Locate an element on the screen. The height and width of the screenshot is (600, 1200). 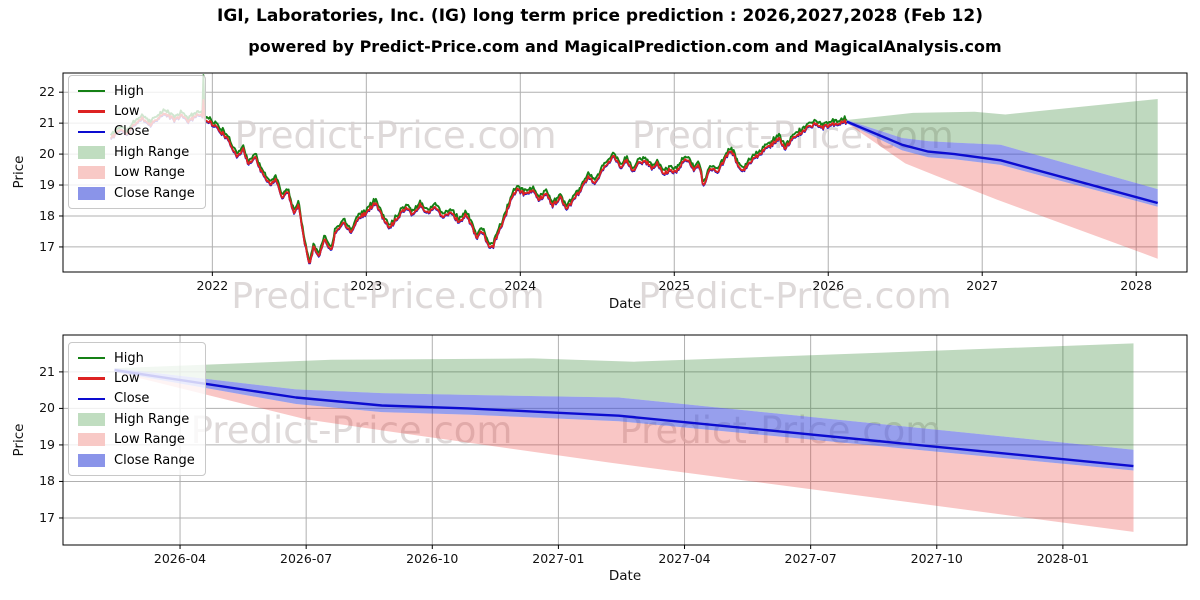
x-tick-label-2027-01: 2027-01 is located at coordinates (558, 558).